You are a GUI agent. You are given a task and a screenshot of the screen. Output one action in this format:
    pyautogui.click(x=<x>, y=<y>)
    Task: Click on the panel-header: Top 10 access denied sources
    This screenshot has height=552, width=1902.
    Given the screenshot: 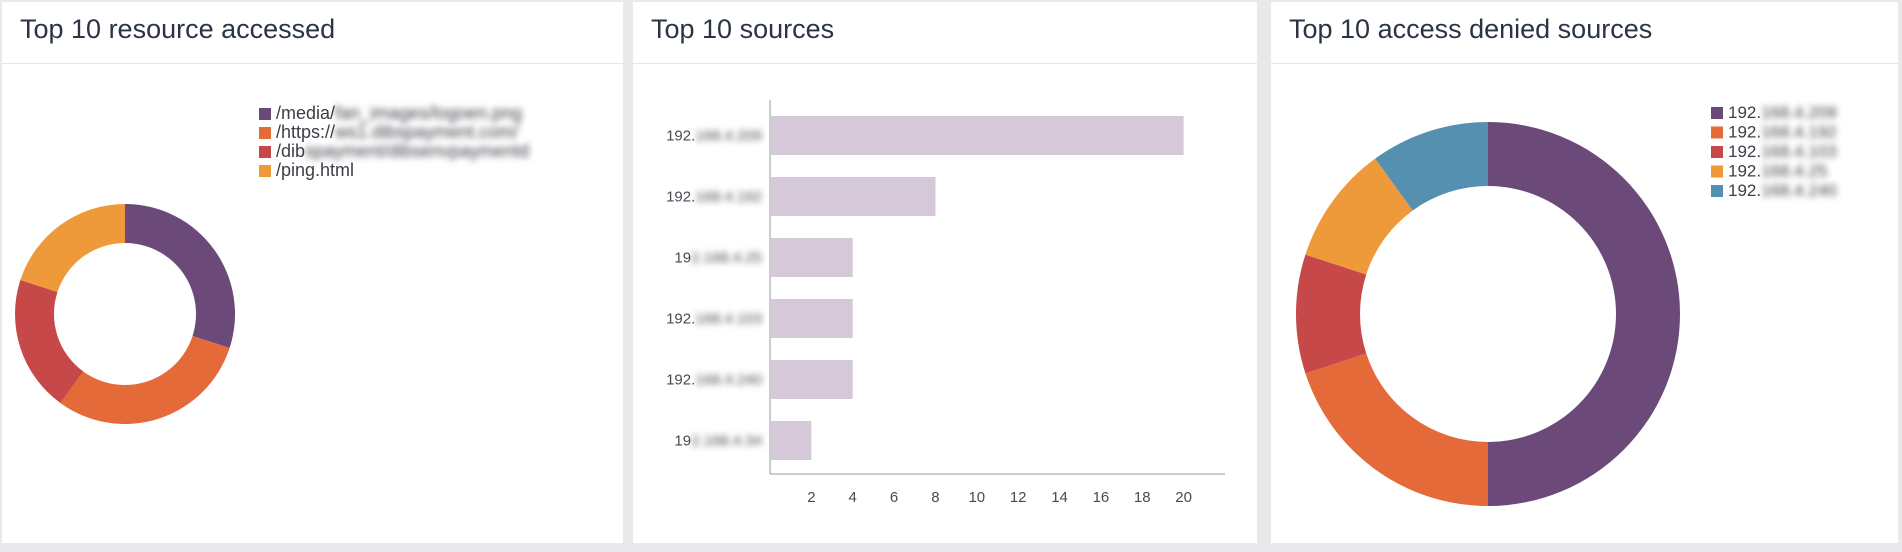 What is the action you would take?
    pyautogui.click(x=1584, y=33)
    